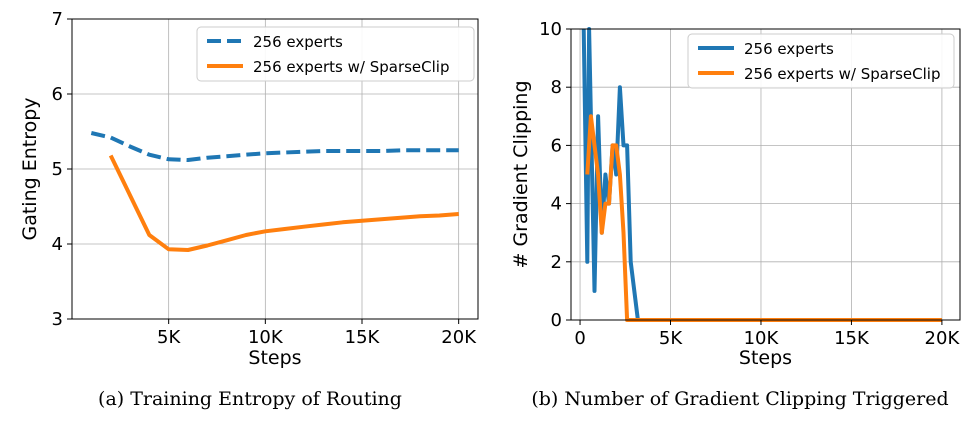  I want to click on panel-b-legend: 256 experts 256 experts w/ SparseClip, so click(821, 61).